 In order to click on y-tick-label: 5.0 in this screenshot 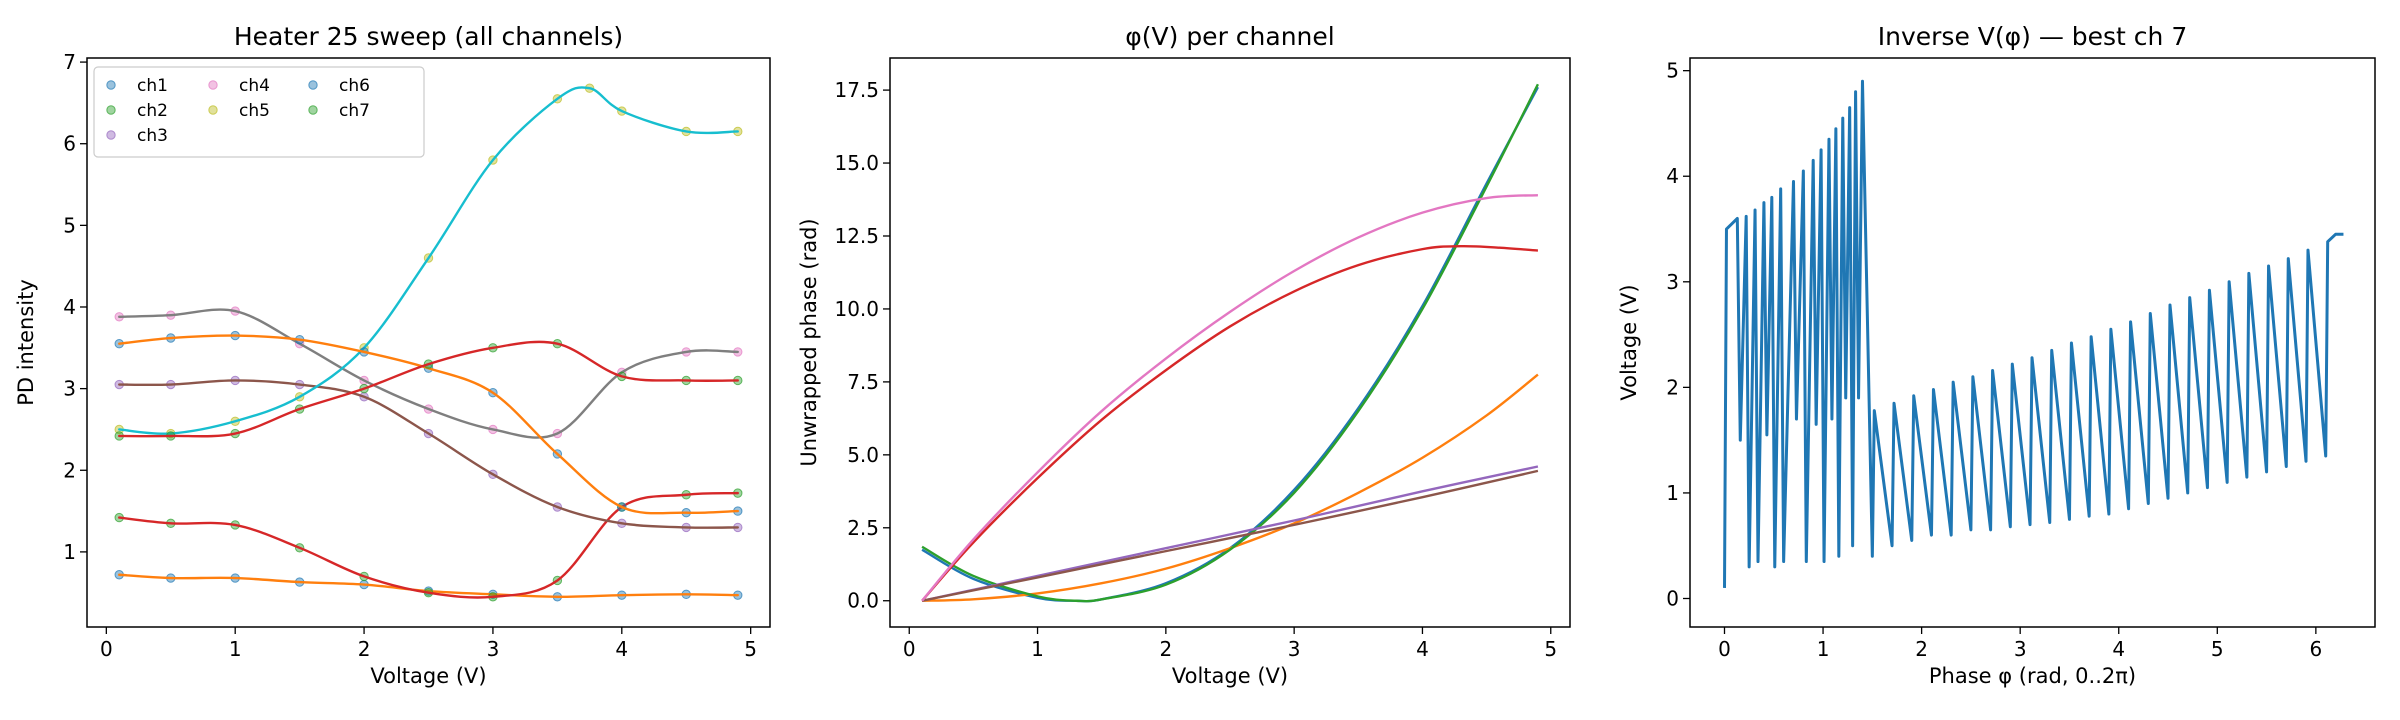, I will do `click(863, 455)`.